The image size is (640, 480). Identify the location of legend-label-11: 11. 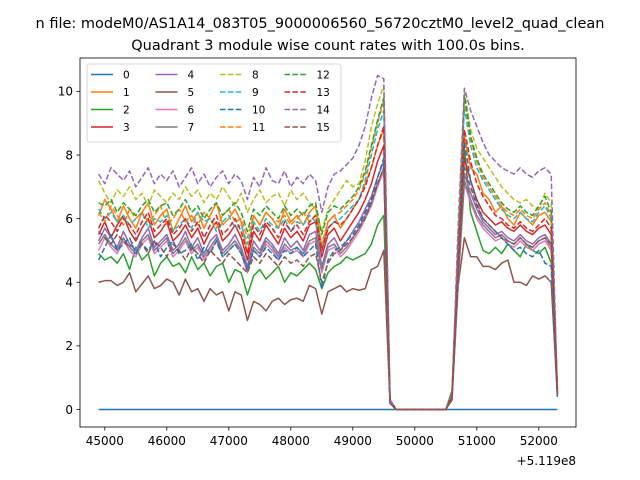
(258, 128).